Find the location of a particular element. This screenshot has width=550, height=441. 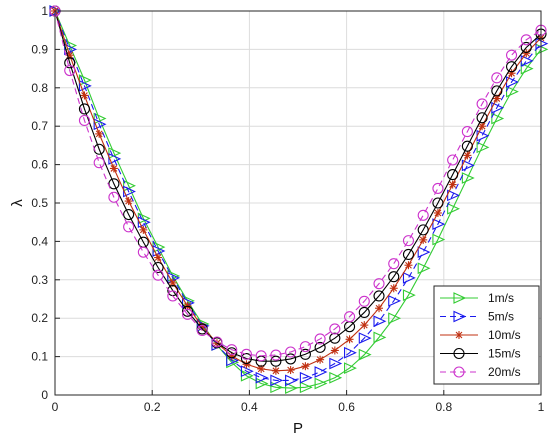

legend-label: 15m/s is located at coordinates (504, 354).